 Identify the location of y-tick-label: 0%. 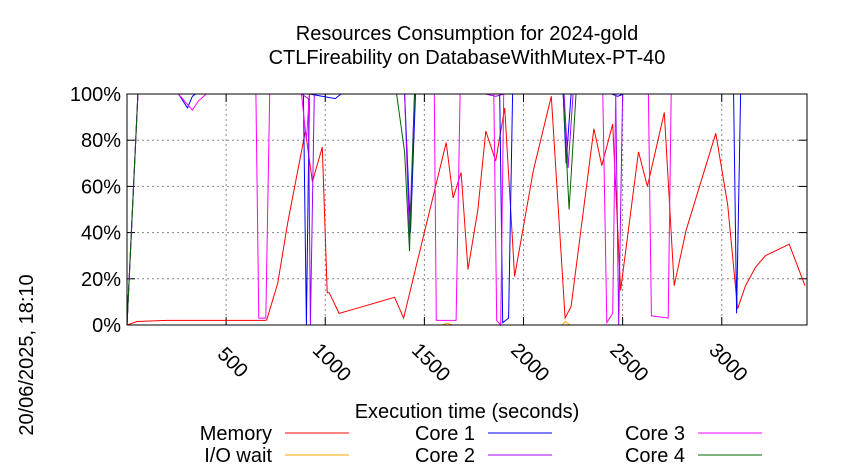
(106, 326).